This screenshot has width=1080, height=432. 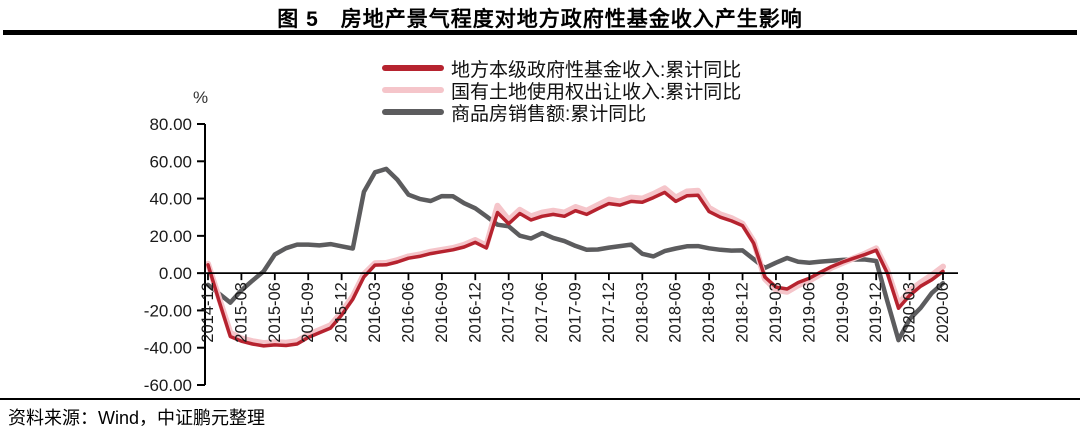 I want to click on x-tick-label: 2019-03, so click(x=776, y=312).